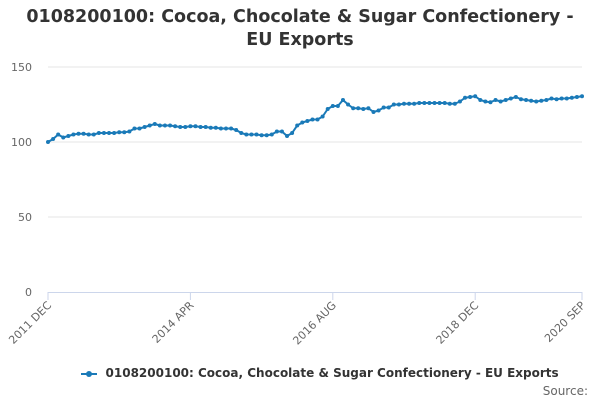 This screenshot has height=400, width=600. What do you see at coordinates (458, 323) in the screenshot?
I see `x-tick-label-3: 2018 DEC` at bounding box center [458, 323].